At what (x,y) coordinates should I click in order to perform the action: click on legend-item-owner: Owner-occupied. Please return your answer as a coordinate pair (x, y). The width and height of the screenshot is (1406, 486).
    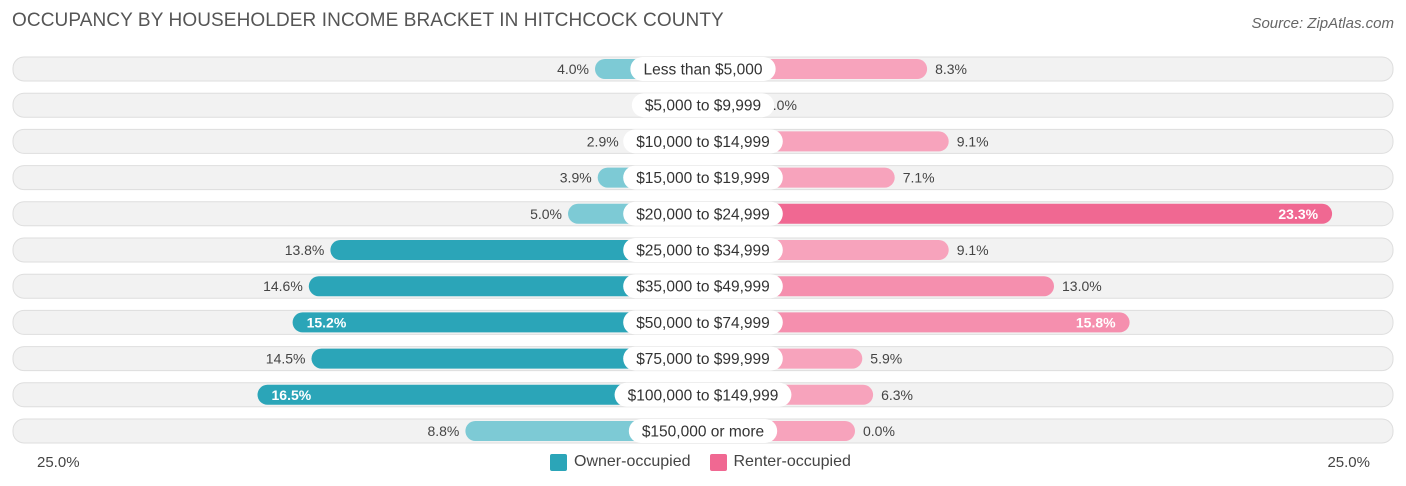
    Looking at the image, I should click on (620, 462).